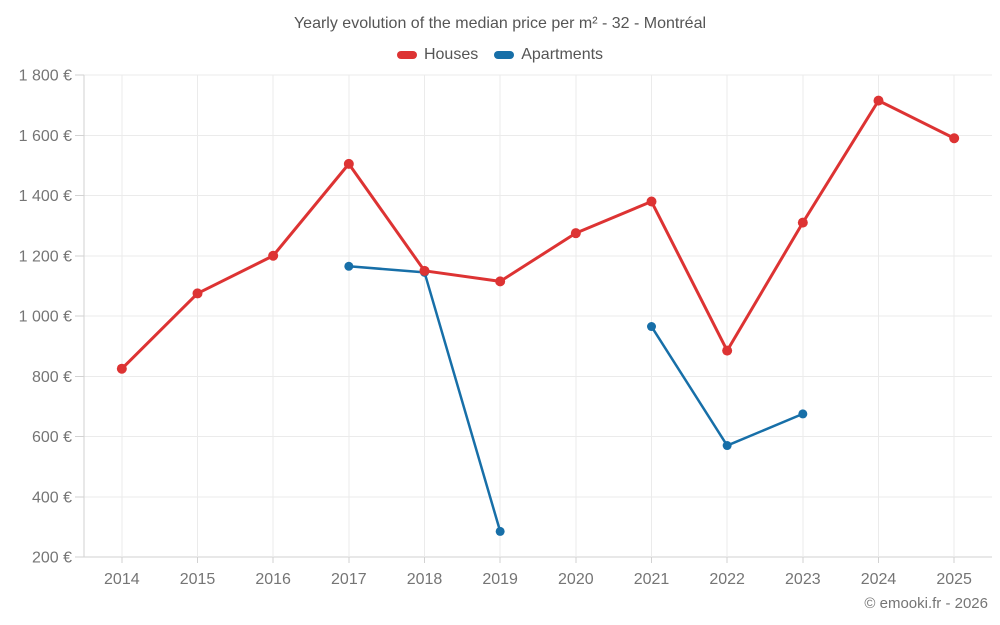  What do you see at coordinates (52, 558) in the screenshot?
I see `y-tick-label: 200 €` at bounding box center [52, 558].